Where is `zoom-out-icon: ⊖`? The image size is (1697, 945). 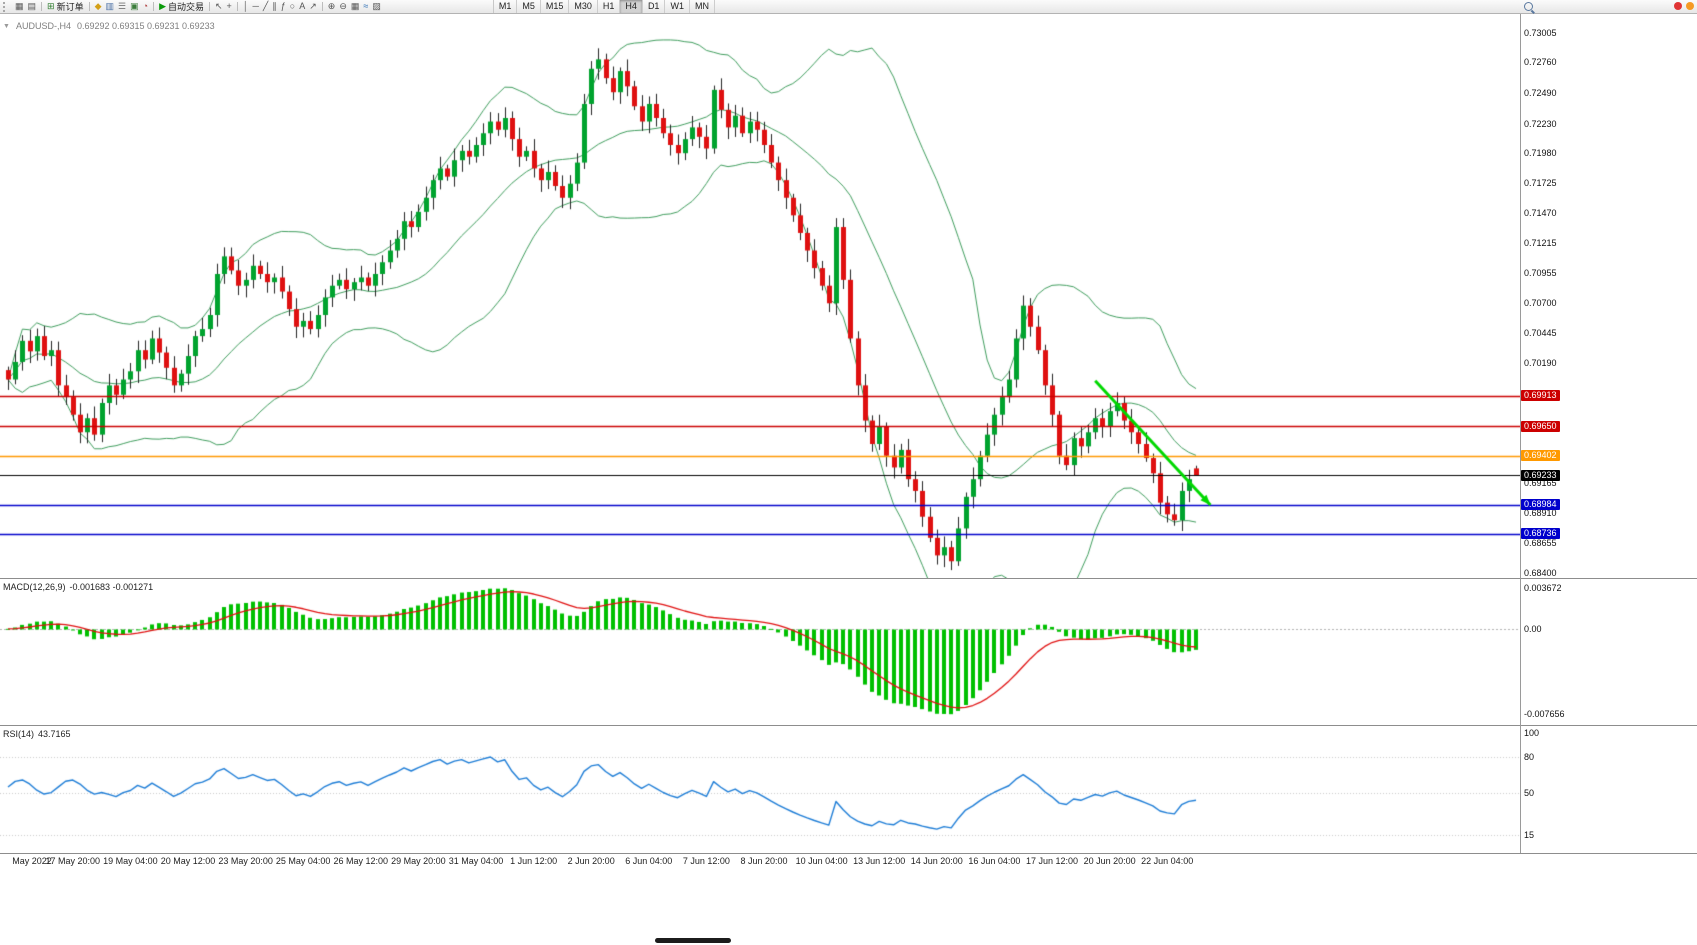 zoom-out-icon: ⊖ is located at coordinates (343, 6).